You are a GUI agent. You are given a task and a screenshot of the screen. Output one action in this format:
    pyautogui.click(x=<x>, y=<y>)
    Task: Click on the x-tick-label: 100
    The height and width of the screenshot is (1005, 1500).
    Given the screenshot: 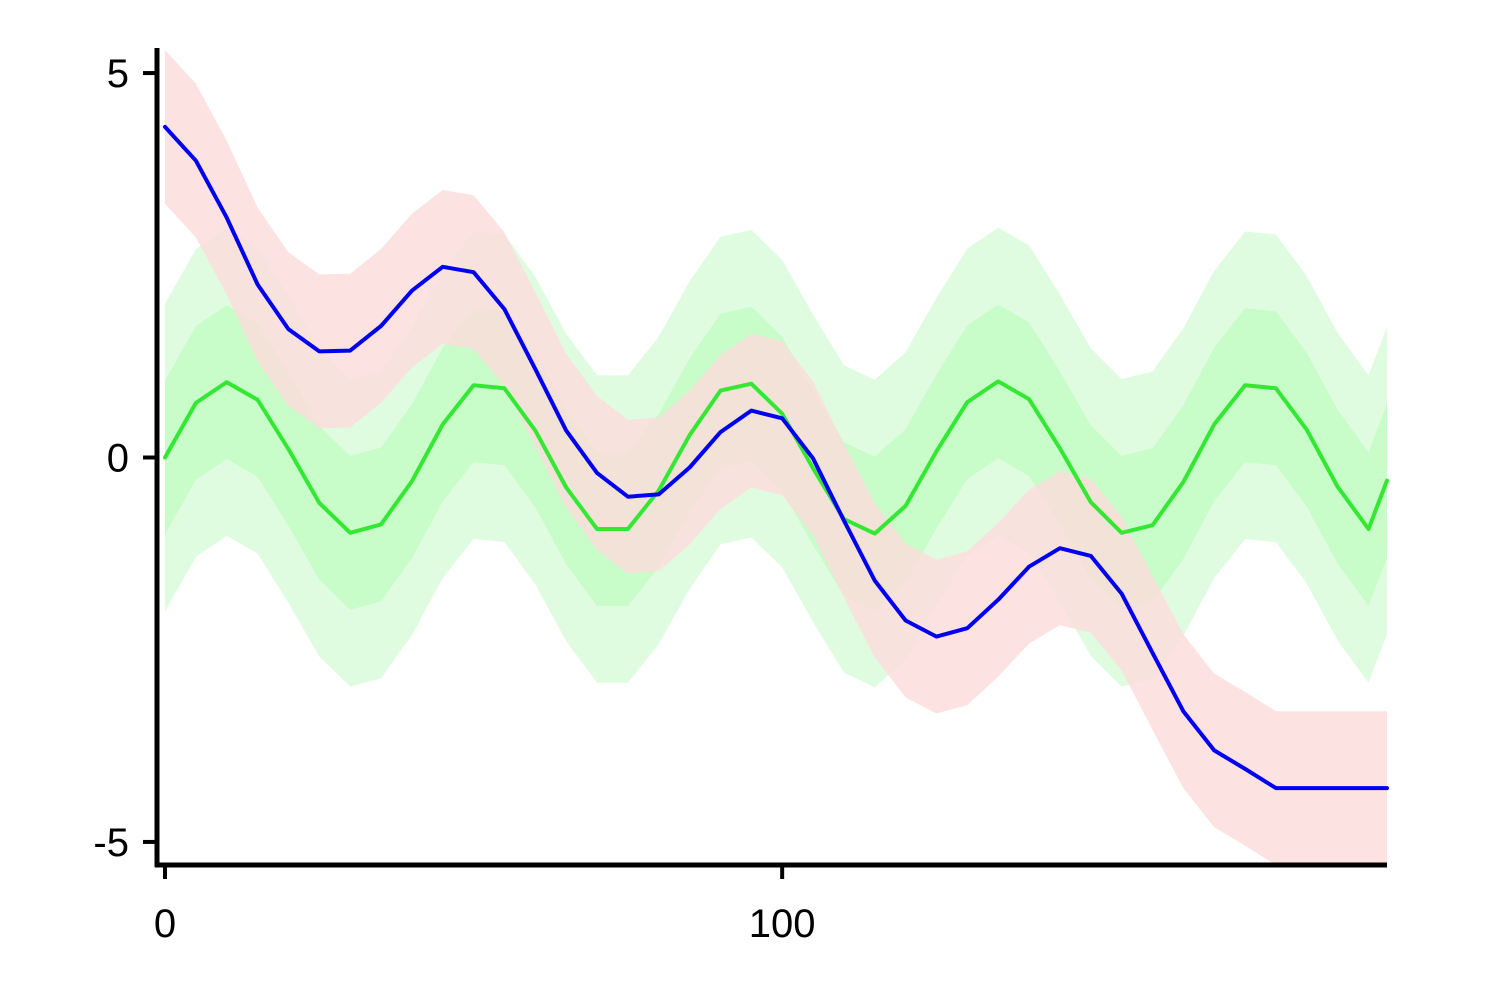 What is the action you would take?
    pyautogui.click(x=782, y=924)
    